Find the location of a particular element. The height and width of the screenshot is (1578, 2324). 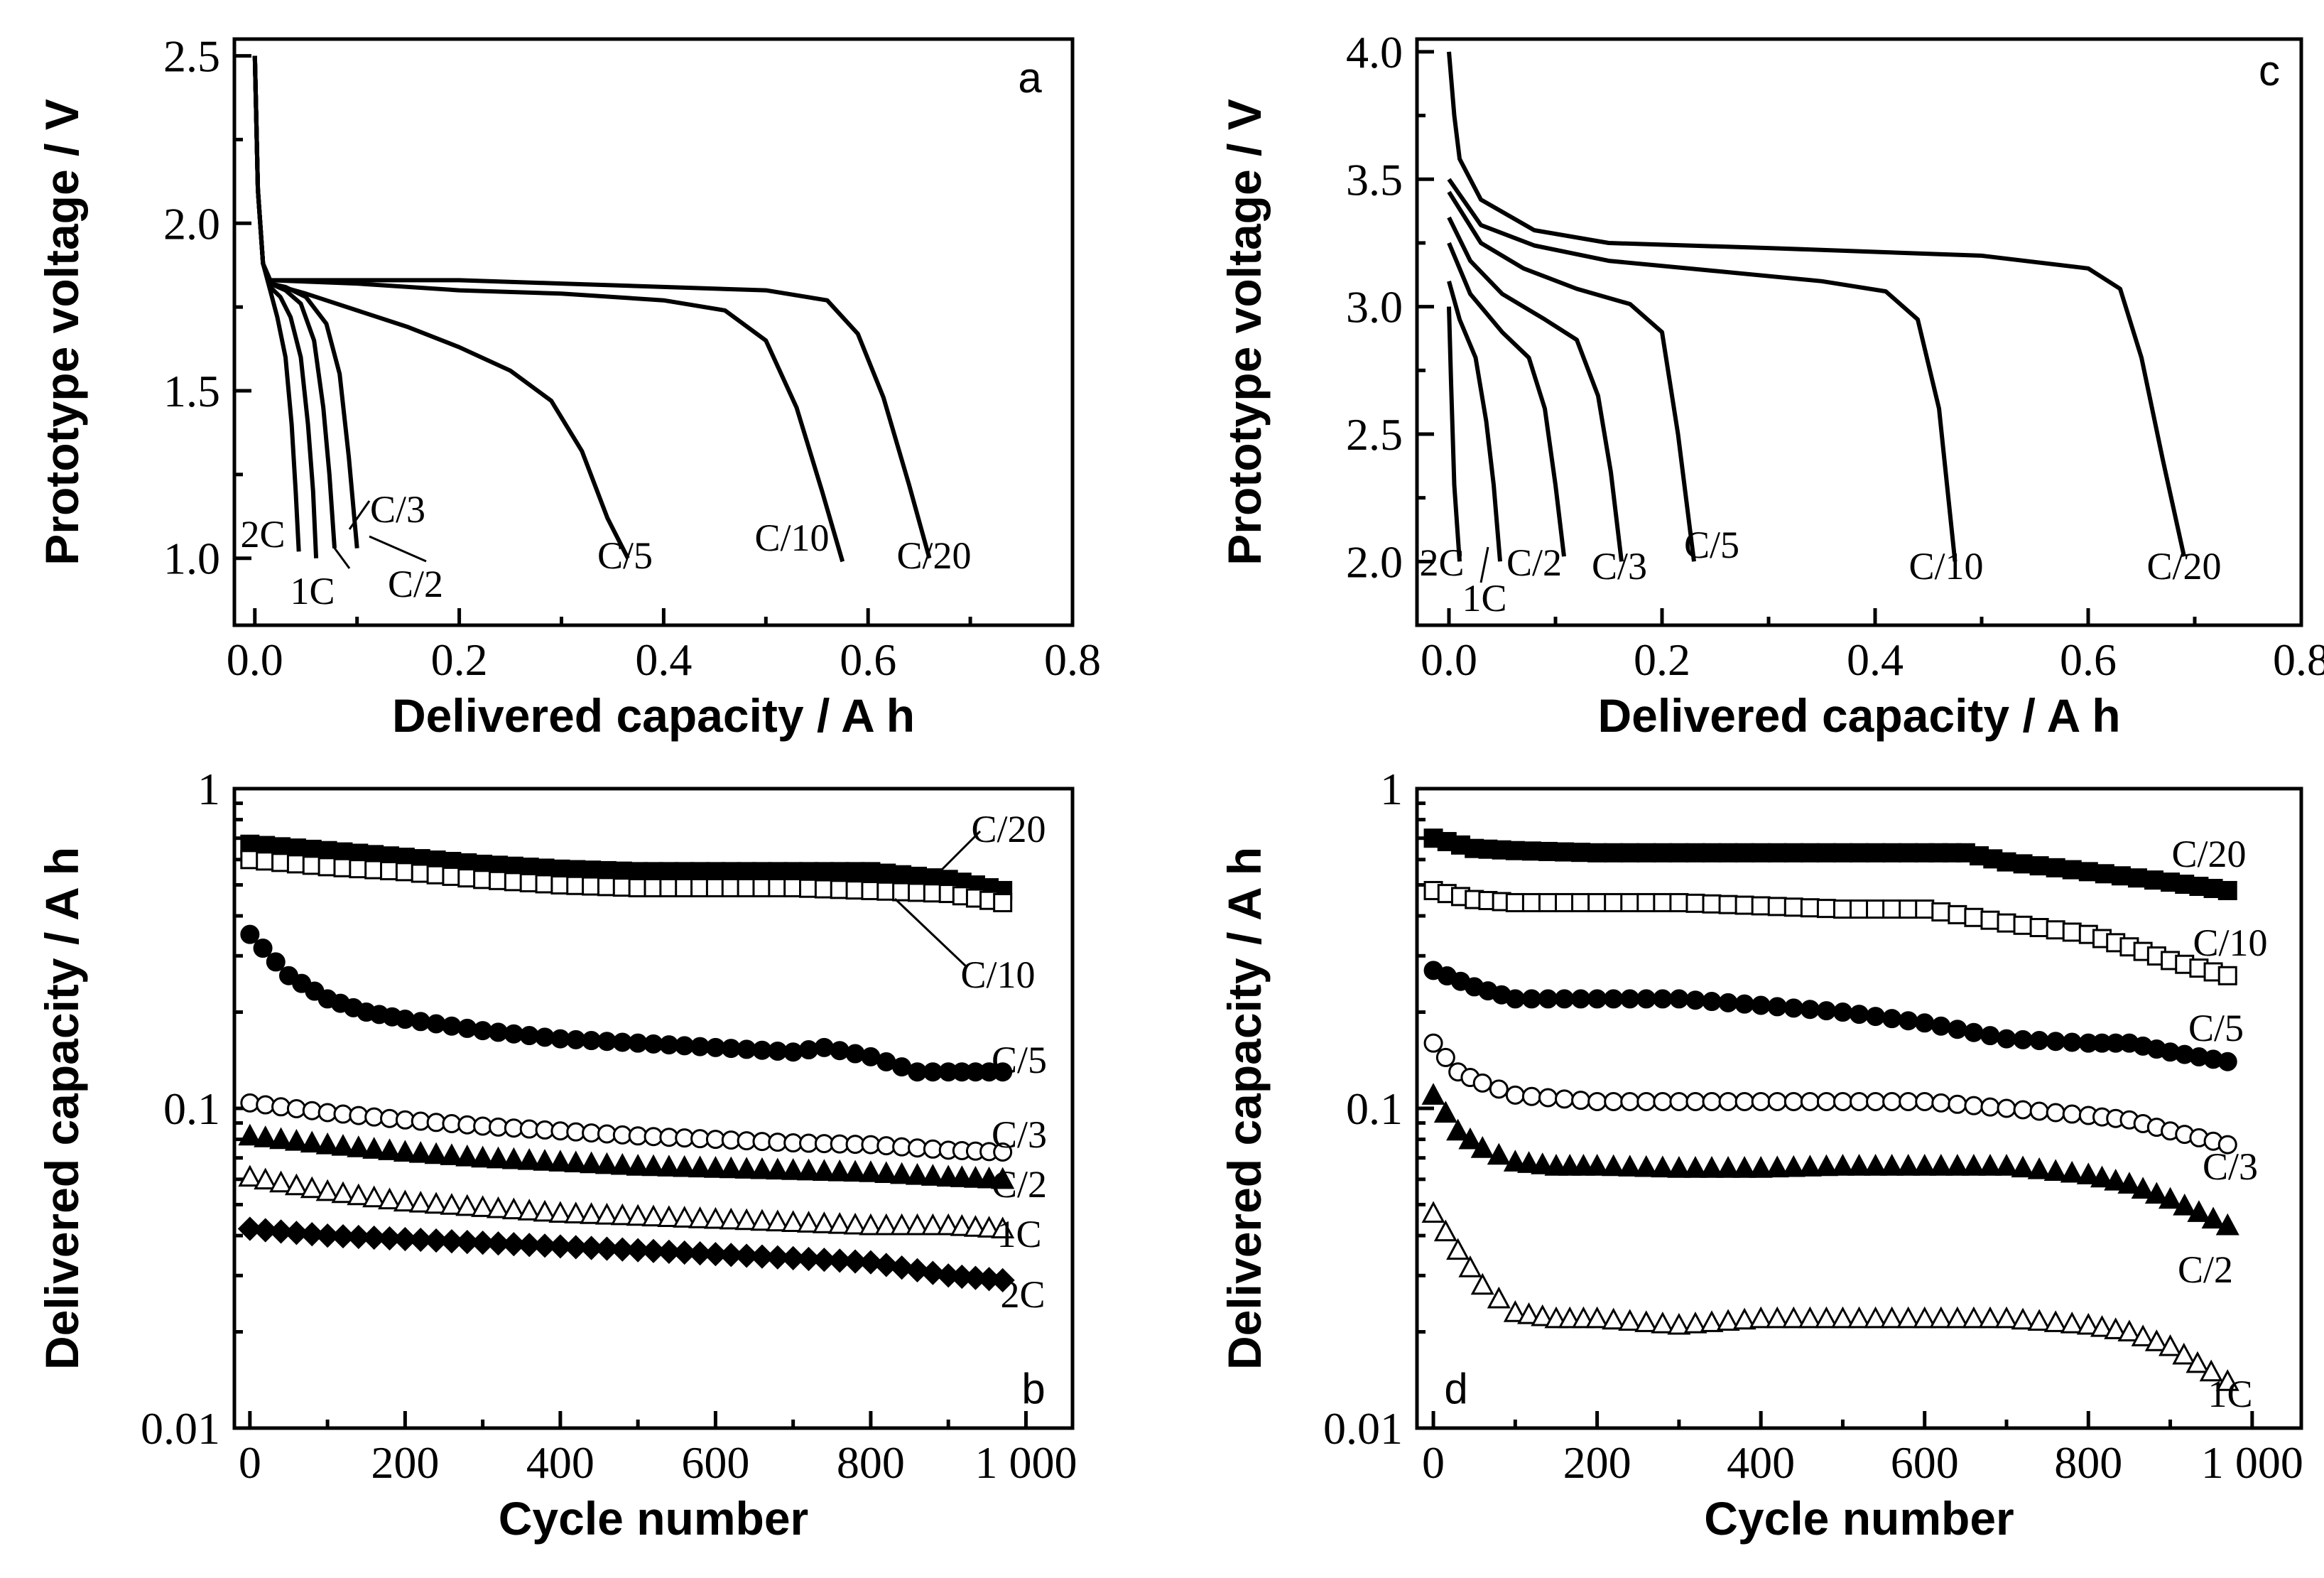

y-tick-label: 0.01 is located at coordinates (180, 1429).